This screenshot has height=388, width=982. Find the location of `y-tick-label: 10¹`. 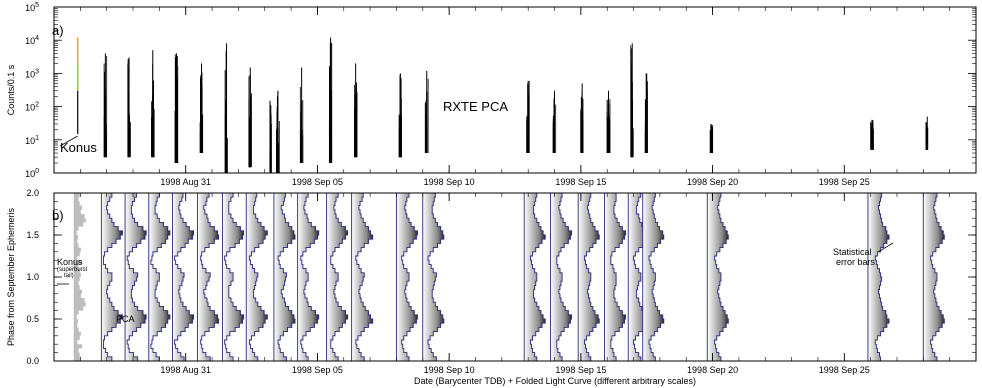

y-tick-label: 10¹ is located at coordinates (32, 140).